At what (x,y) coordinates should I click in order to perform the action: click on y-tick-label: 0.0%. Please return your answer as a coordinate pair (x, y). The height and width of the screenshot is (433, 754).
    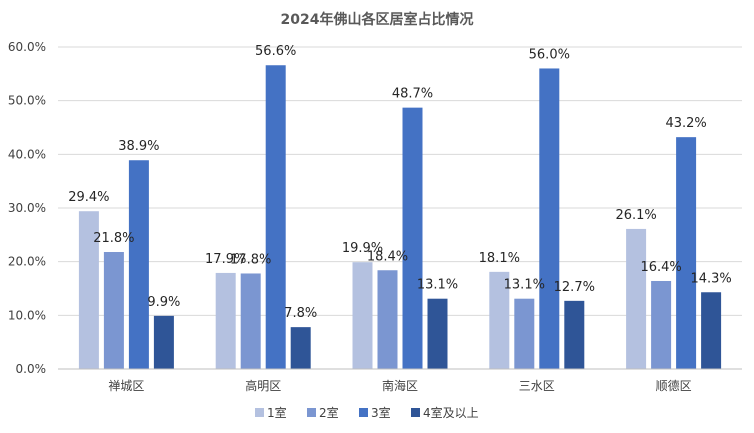
    Looking at the image, I should click on (31, 369).